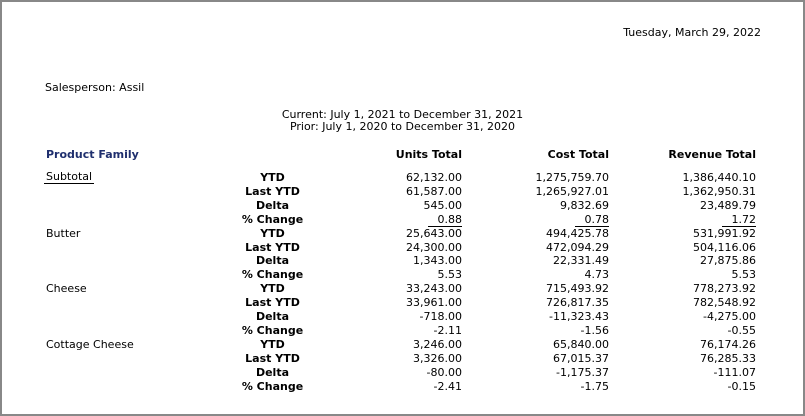  What do you see at coordinates (90, 344) in the screenshot?
I see `product-family-name: Cottage Cheese` at bounding box center [90, 344].